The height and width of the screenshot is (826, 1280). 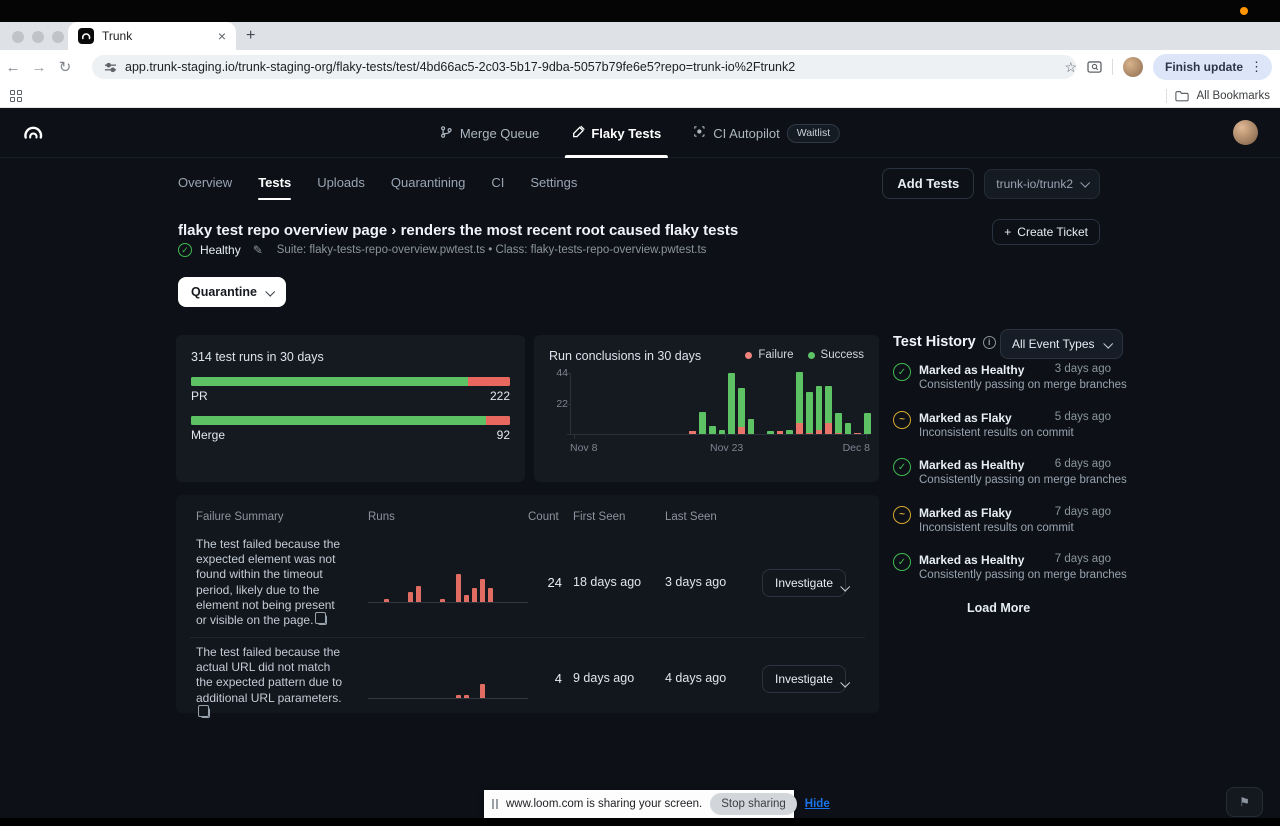 I want to click on create-ticket-button: + Create Ticket, so click(x=1046, y=232).